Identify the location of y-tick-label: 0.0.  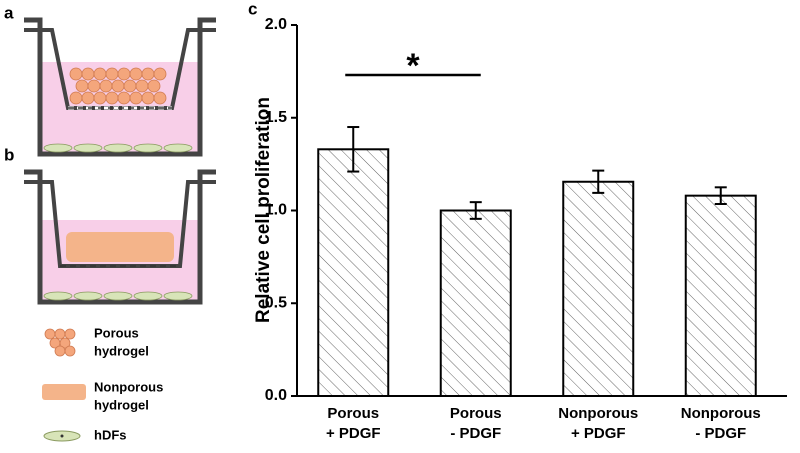
(276, 395).